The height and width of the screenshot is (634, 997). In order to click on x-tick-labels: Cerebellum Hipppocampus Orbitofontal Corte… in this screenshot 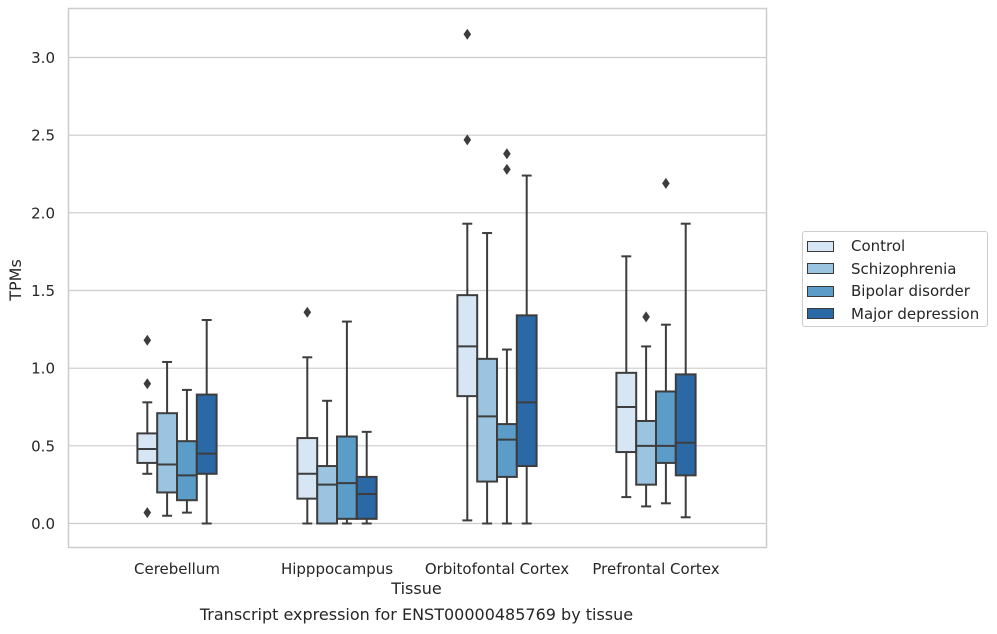, I will do `click(427, 569)`.